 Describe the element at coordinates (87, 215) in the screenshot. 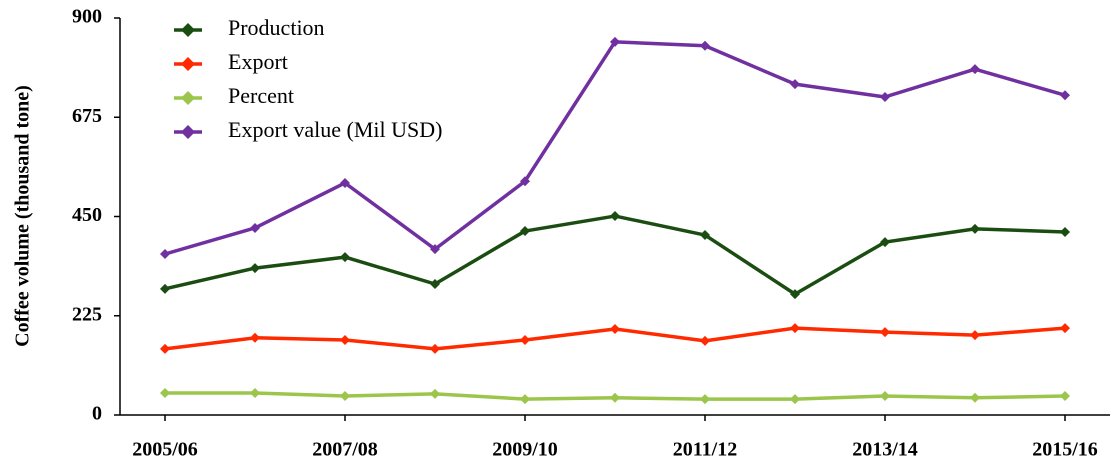

I see `y-tick-label: 450` at that location.